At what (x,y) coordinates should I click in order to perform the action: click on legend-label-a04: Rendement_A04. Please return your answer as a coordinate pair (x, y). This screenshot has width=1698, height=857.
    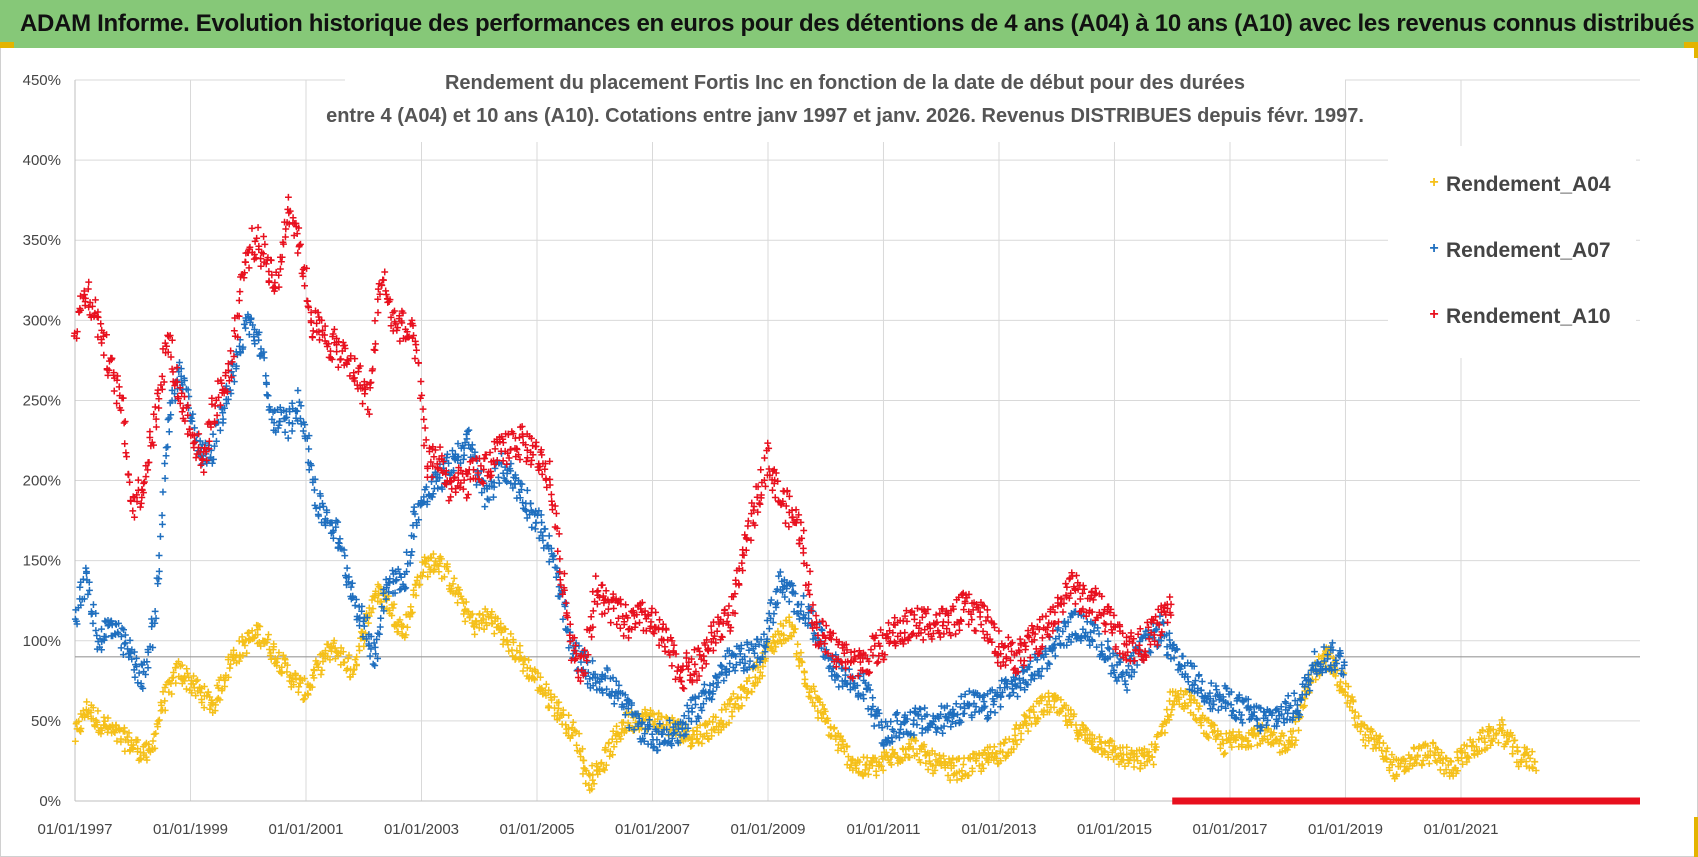
    Looking at the image, I should click on (1528, 184).